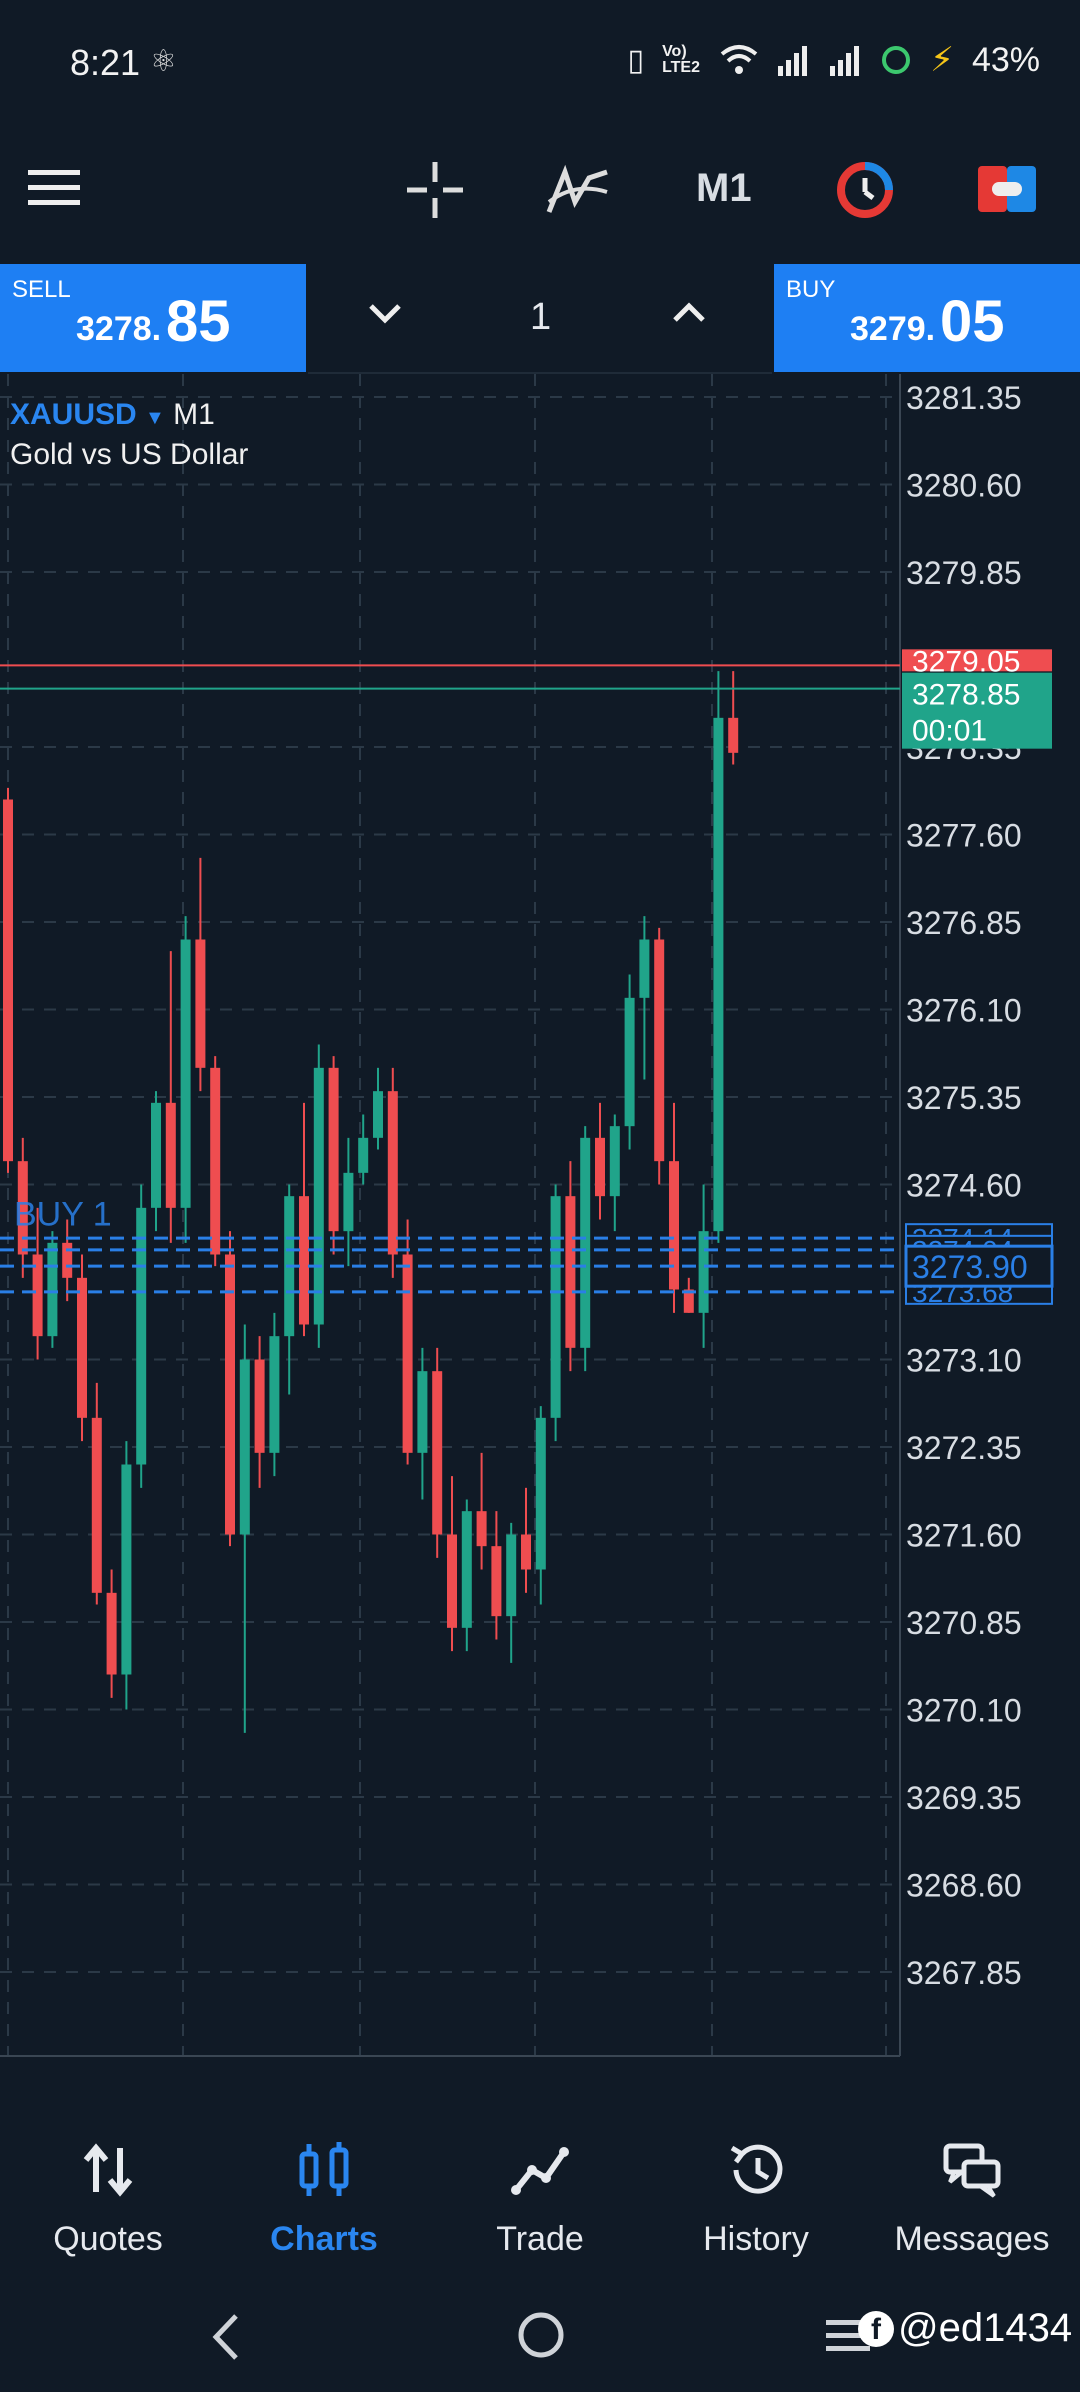 This screenshot has width=1080, height=2392. What do you see at coordinates (896, 60) in the screenshot?
I see `circle-status-icon` at bounding box center [896, 60].